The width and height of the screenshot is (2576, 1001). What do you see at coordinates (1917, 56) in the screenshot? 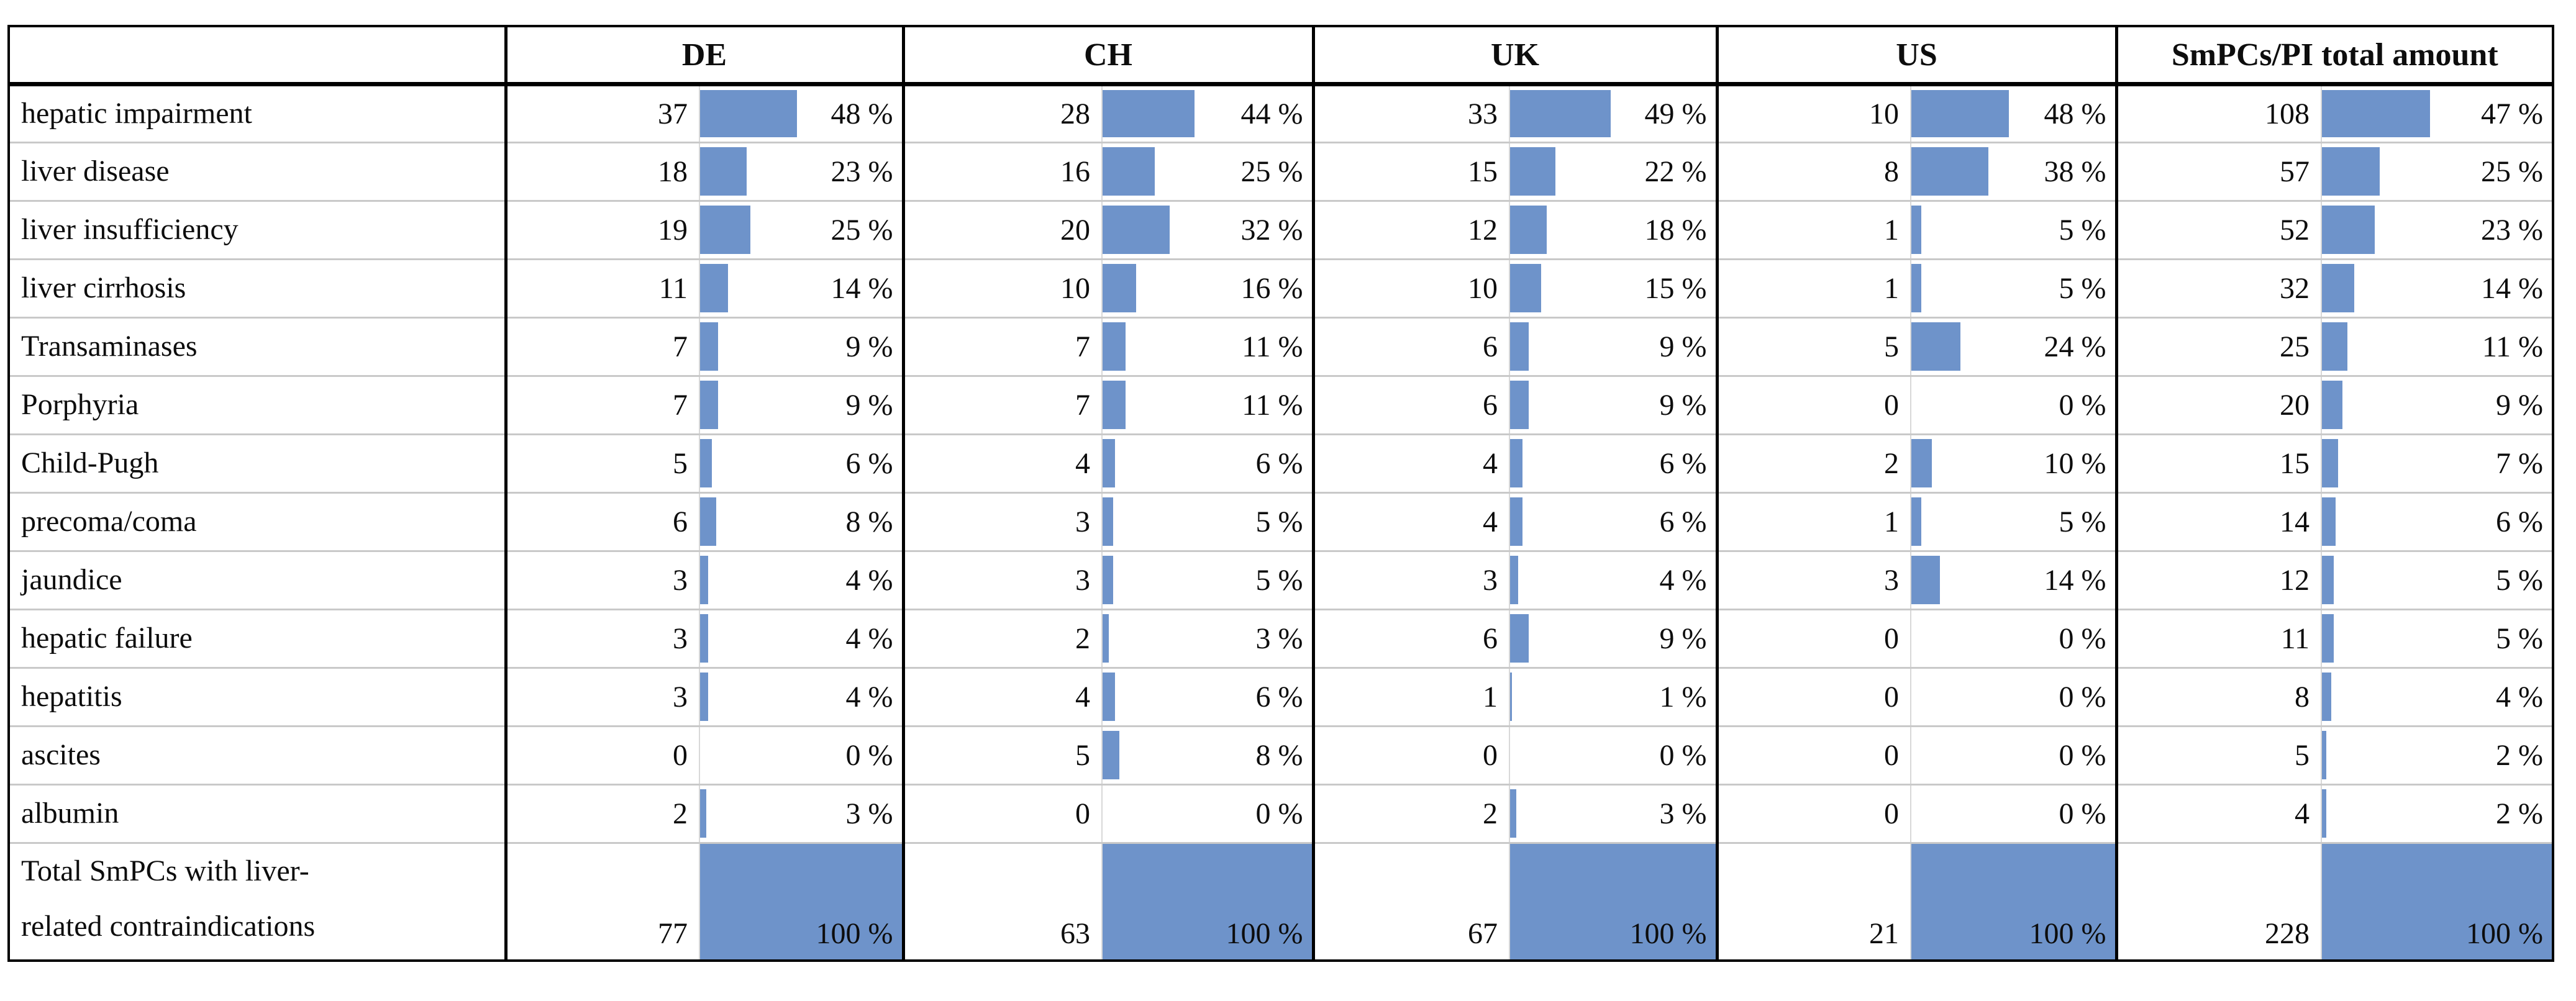
I see `column-header-us: US` at bounding box center [1917, 56].